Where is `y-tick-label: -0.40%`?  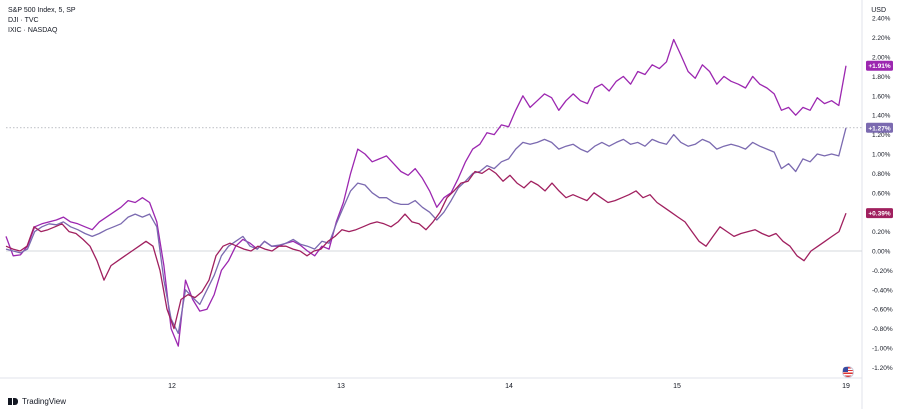 y-tick-label: -0.40% is located at coordinates (882, 290).